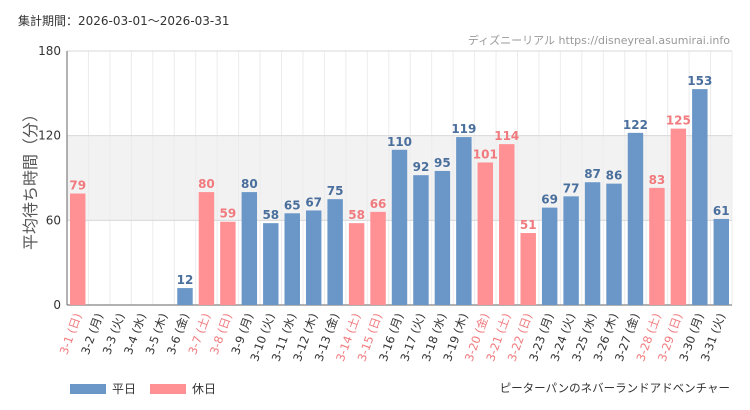  Describe the element at coordinates (49, 136) in the screenshot. I see `y-tick-label: 120` at that location.